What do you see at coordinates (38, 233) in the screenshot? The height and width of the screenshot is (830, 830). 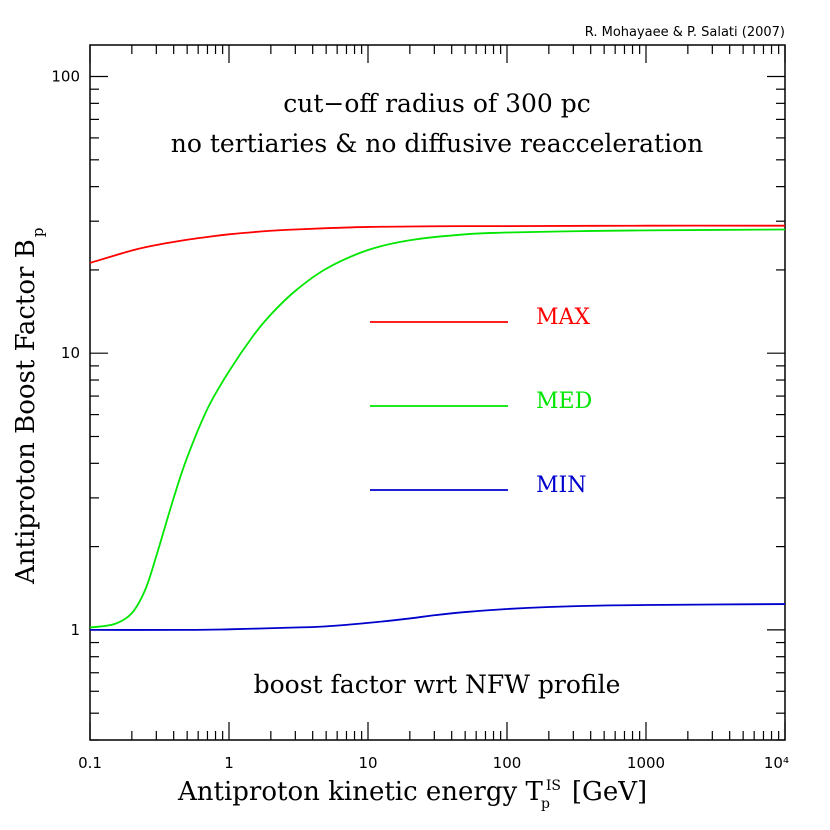 I see `y-axis-label-sub: p` at bounding box center [38, 233].